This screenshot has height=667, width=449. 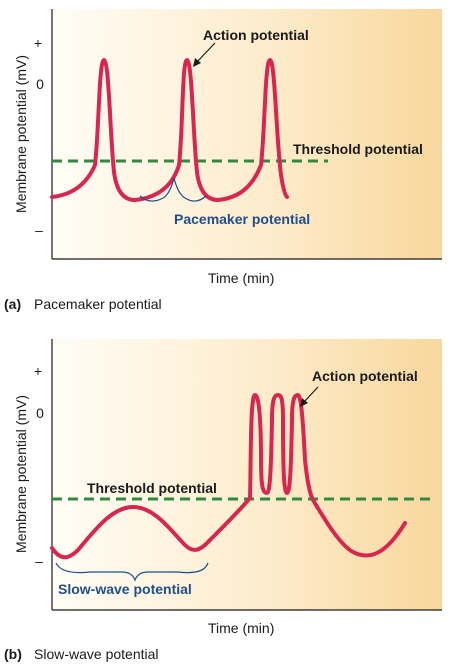 What do you see at coordinates (310, 395) in the screenshot?
I see `action-arrow-b` at bounding box center [310, 395].